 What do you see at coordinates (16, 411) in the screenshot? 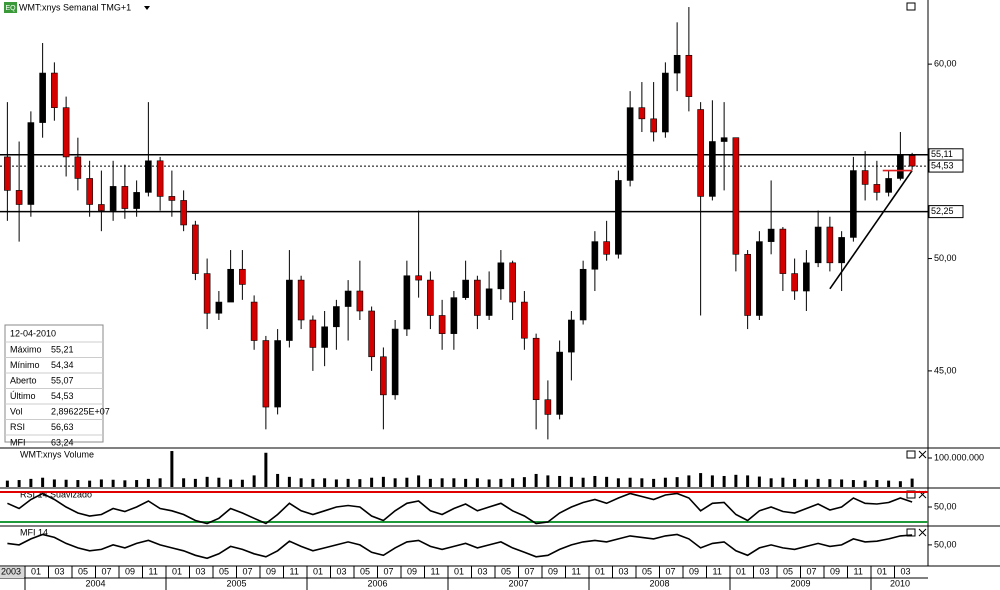
I see `info-label: Vol` at bounding box center [16, 411].